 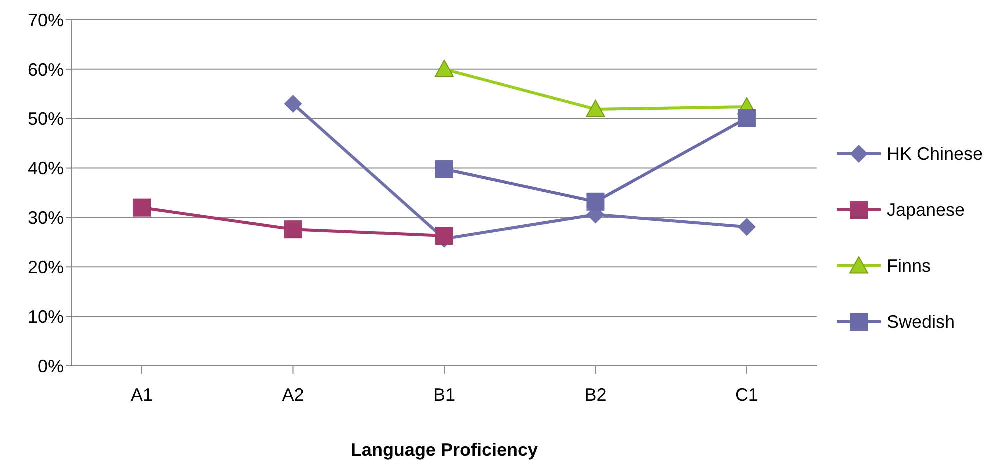 I want to click on y-tick-label: 70%, so click(x=46, y=20).